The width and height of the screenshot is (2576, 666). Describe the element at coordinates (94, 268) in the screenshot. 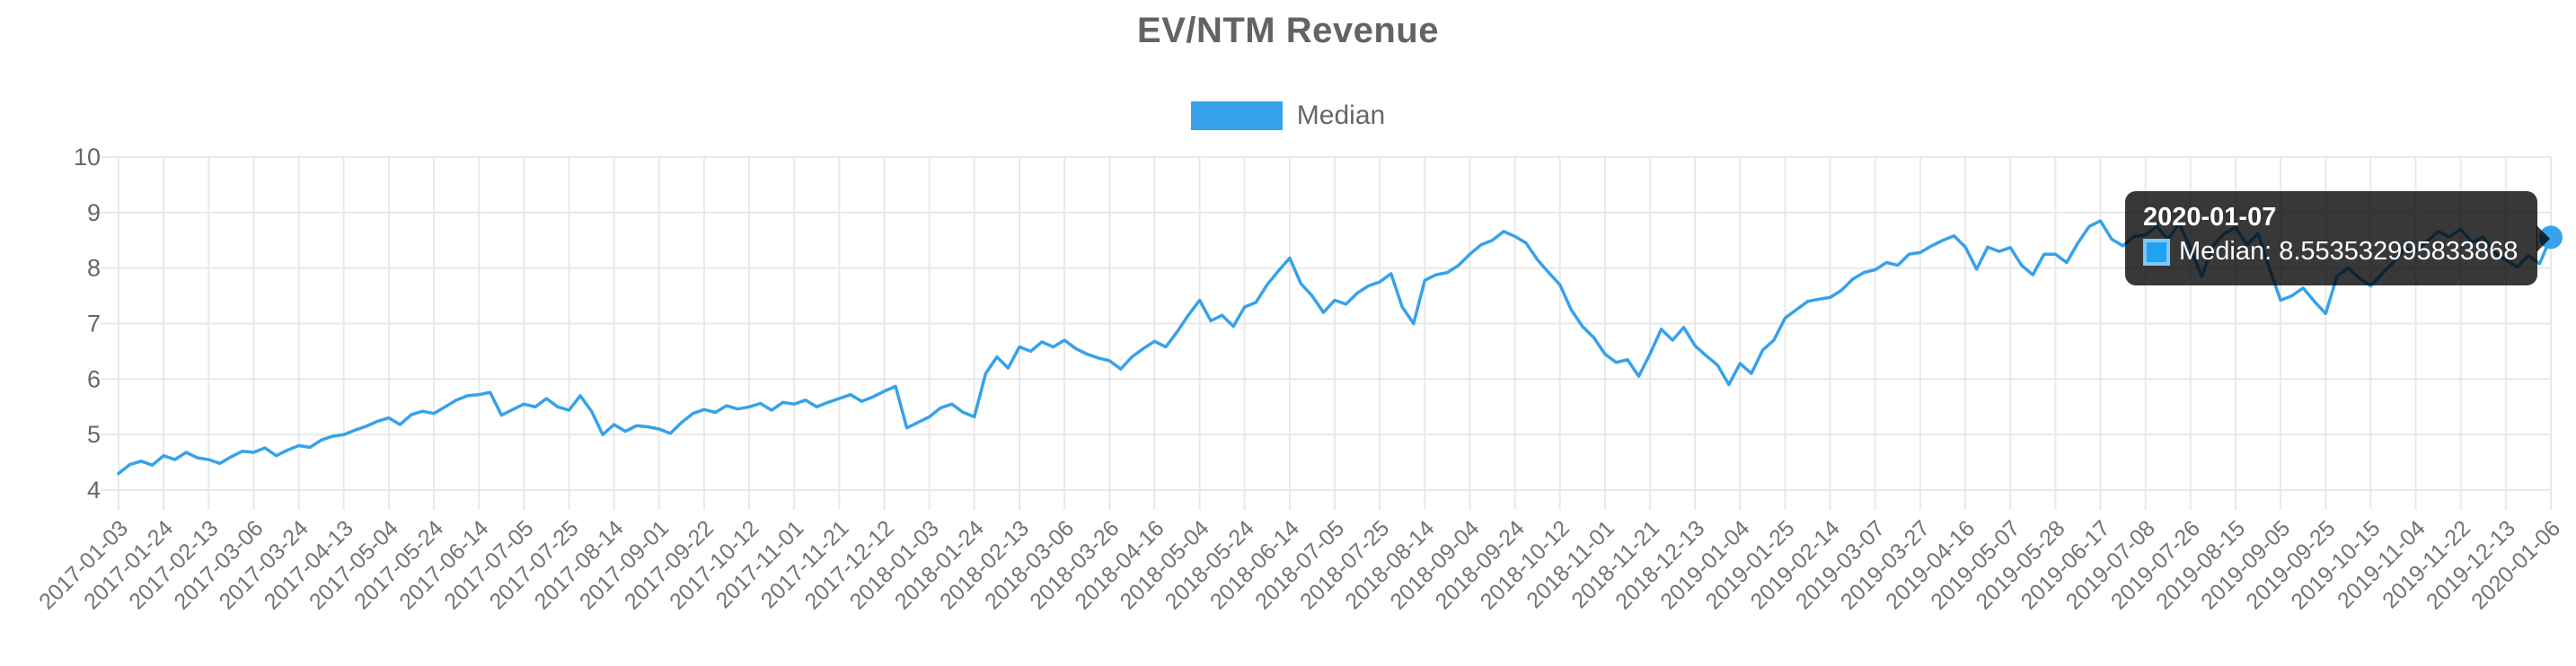

I see `y-axis-label: 8` at that location.